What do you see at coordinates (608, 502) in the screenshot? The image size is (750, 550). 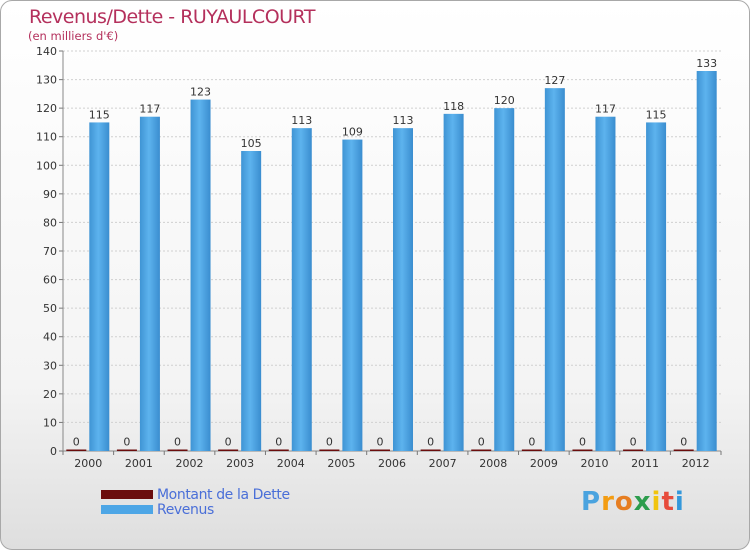 I see `brand-letter: r` at bounding box center [608, 502].